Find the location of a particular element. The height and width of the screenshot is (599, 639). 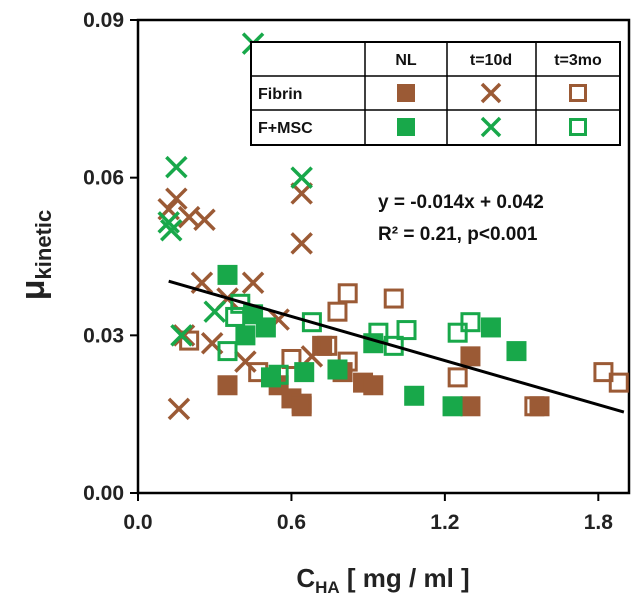

x-tick-label: 0.6 is located at coordinates (291, 522).